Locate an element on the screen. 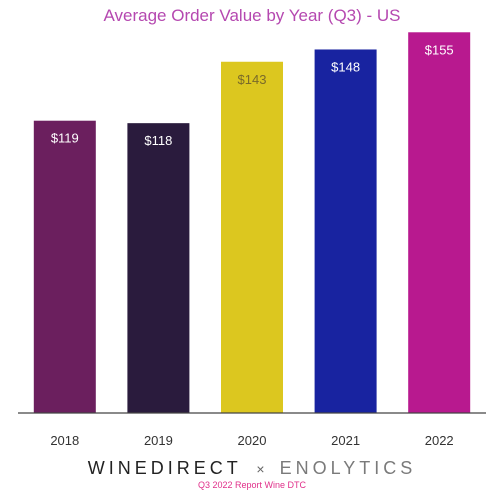 This screenshot has height=498, width=504. tick-labels-group: 2018 2019 2020 2021 2022 is located at coordinates (251, 440).